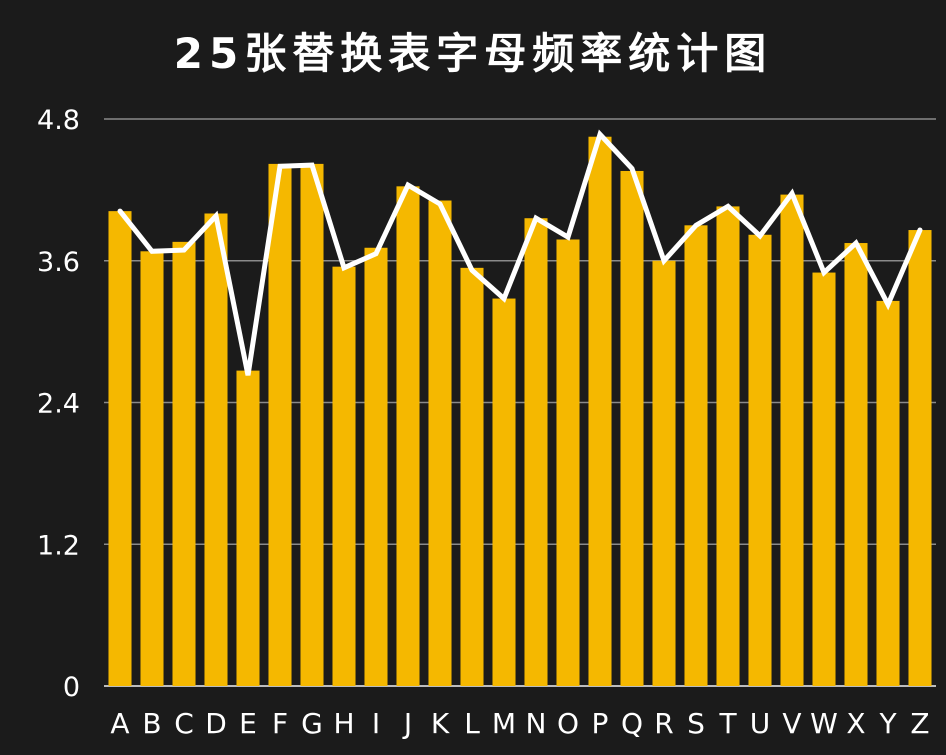  I want to click on y-tick-label: 2.4, so click(58, 404).